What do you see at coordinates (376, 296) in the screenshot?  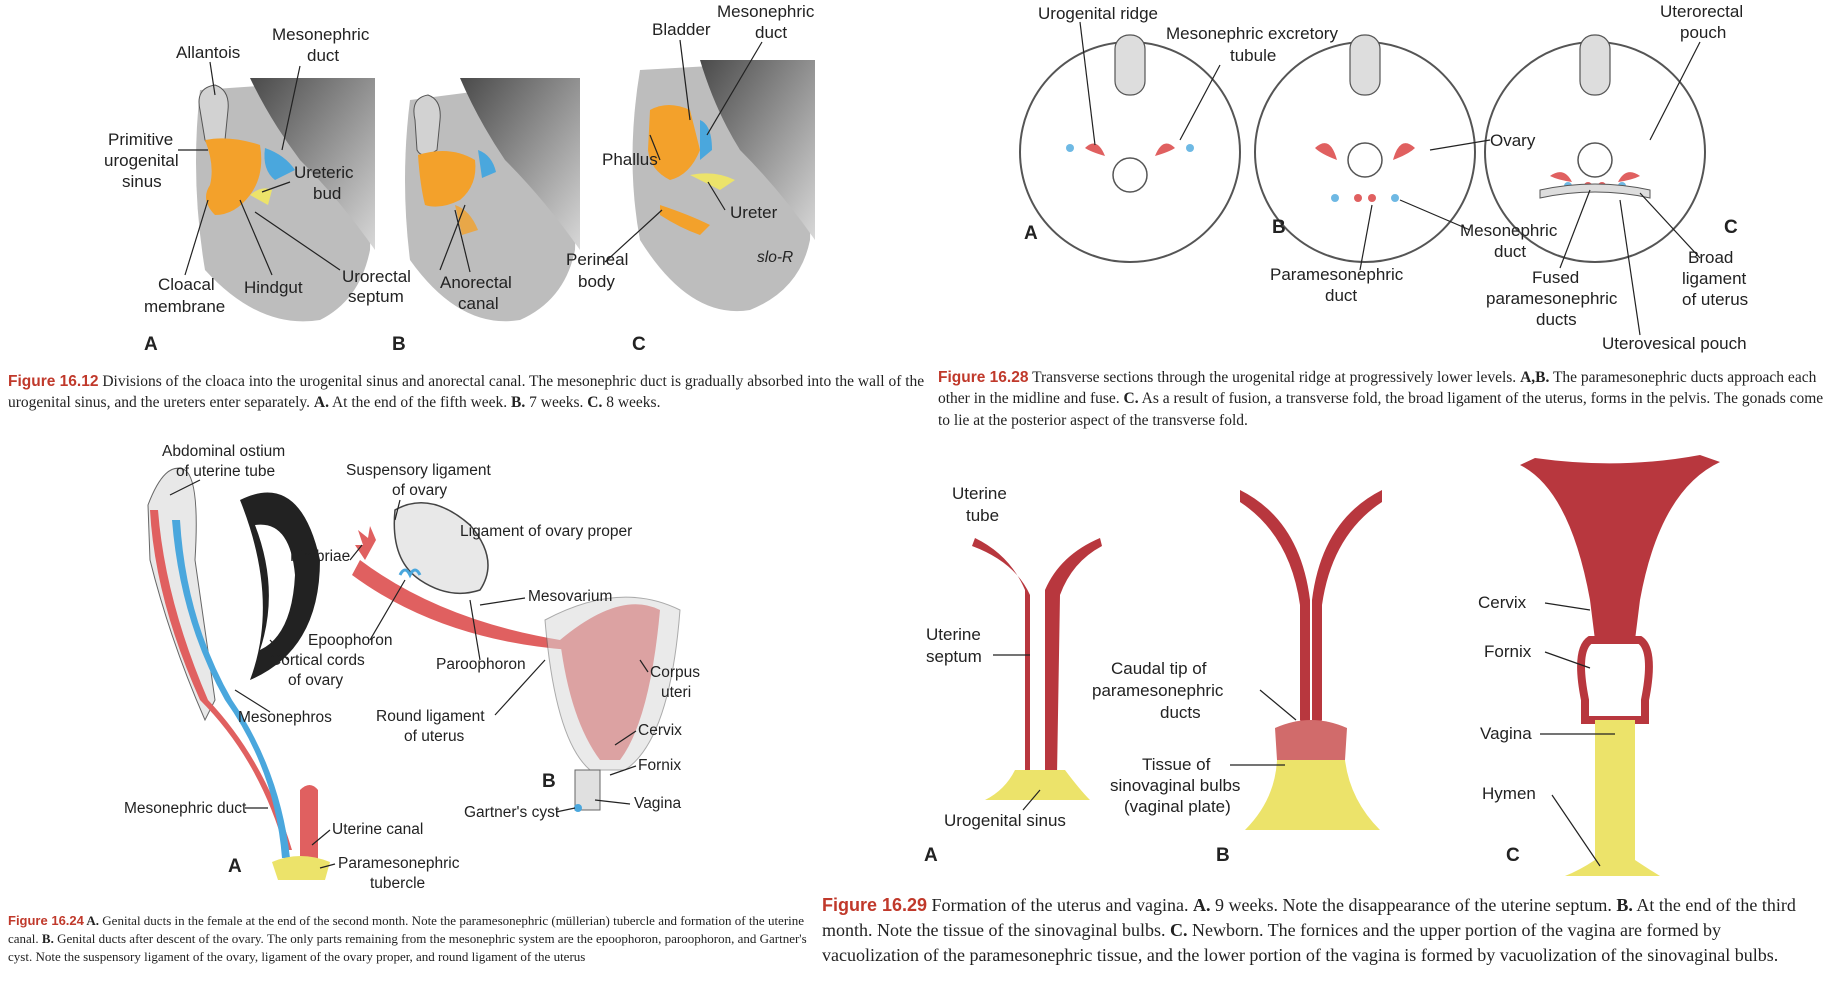 I see `label-urorectal-2: septum` at bounding box center [376, 296].